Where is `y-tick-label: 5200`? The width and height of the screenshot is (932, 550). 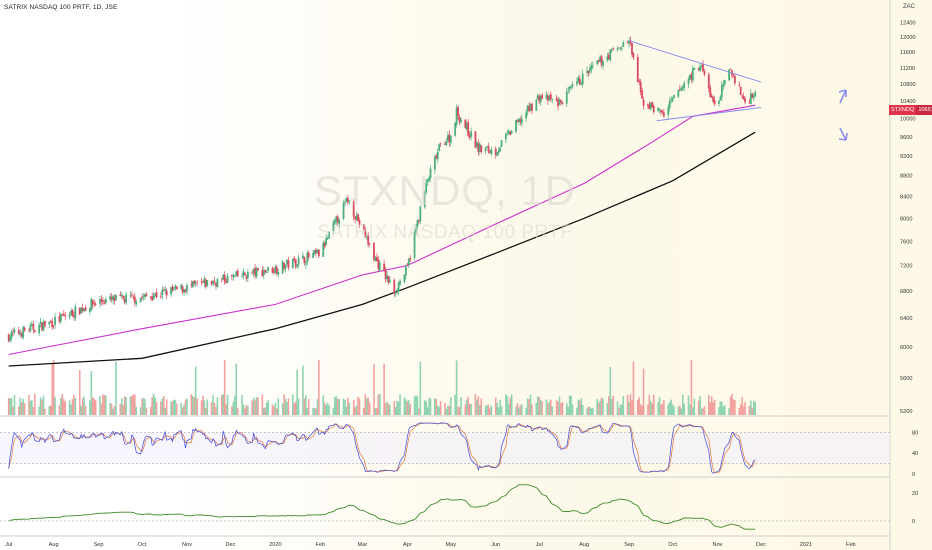 y-tick-label: 5200 is located at coordinates (906, 412).